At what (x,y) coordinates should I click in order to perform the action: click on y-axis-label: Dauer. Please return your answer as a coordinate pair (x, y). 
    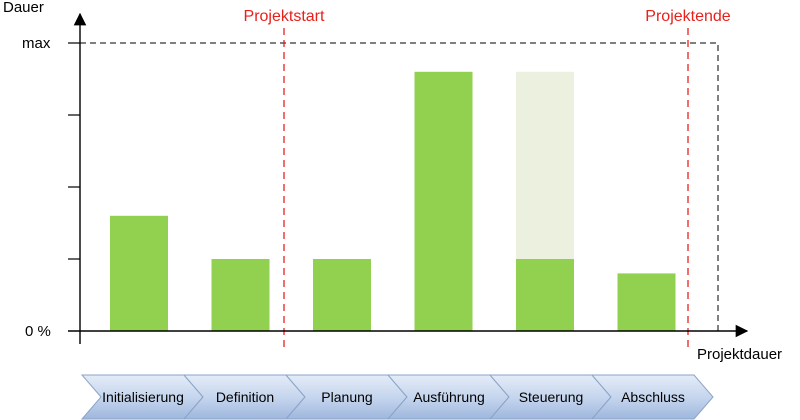
    Looking at the image, I should click on (23, 8).